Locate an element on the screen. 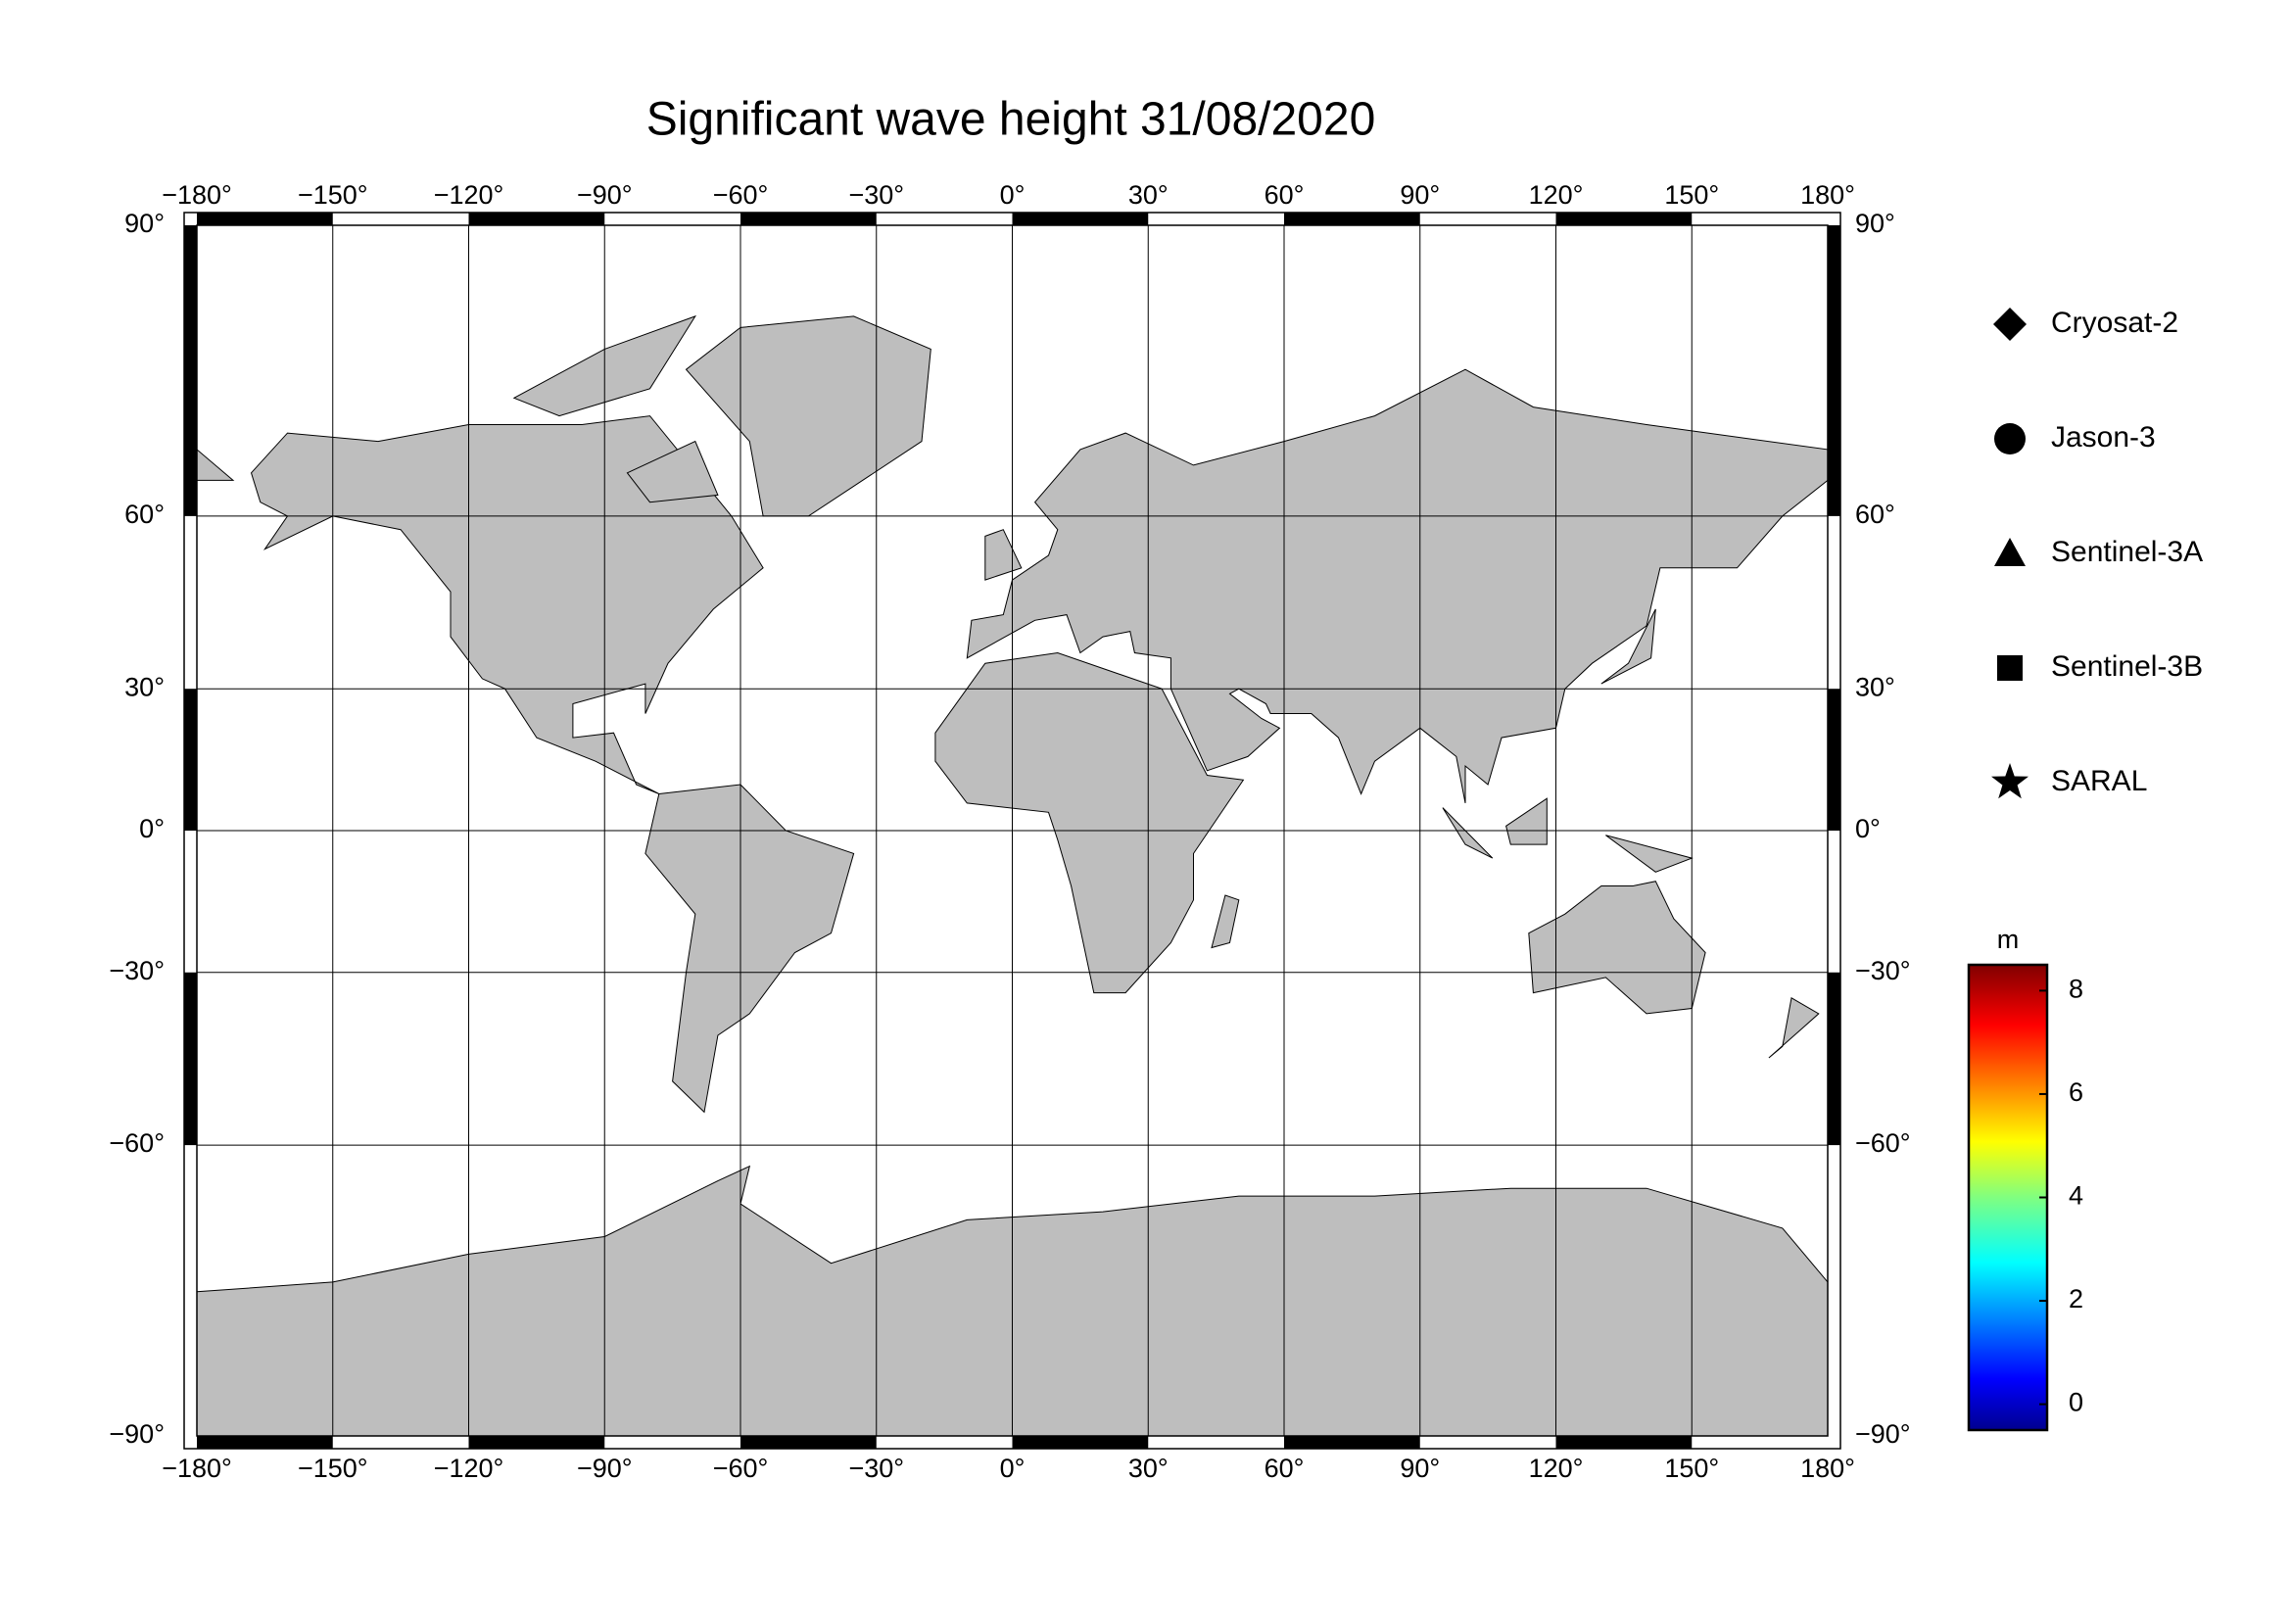 This screenshot has width=2291, height=1624. colorbar: 0 2 4 6 8 m is located at coordinates (2025, 1178).